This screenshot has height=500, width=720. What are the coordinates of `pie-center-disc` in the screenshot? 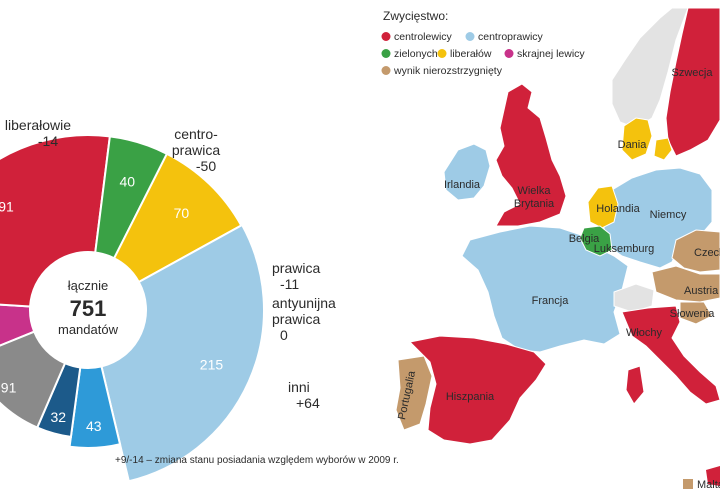 It's located at (88, 310).